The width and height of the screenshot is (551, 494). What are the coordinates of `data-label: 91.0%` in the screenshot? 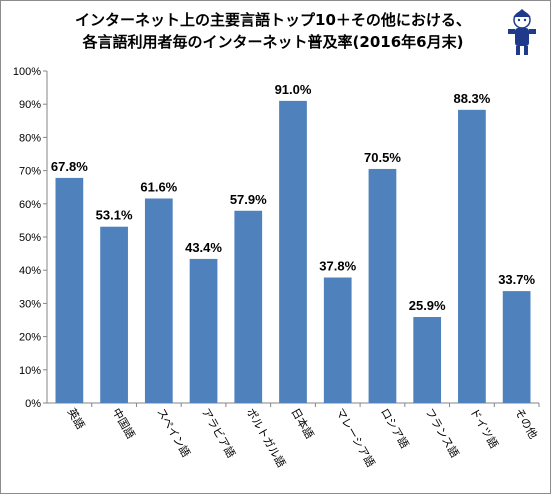 It's located at (293, 89).